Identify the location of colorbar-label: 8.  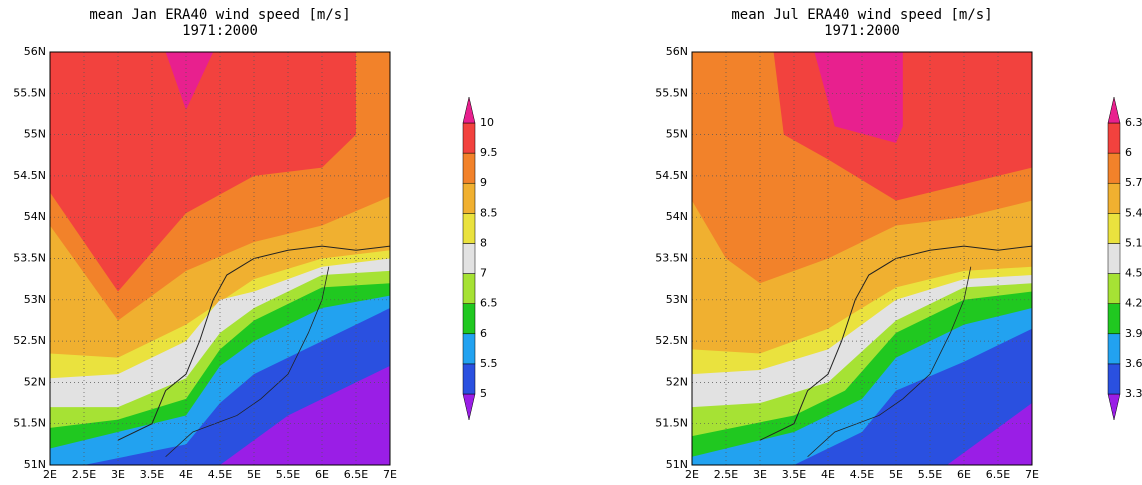
(483, 242).